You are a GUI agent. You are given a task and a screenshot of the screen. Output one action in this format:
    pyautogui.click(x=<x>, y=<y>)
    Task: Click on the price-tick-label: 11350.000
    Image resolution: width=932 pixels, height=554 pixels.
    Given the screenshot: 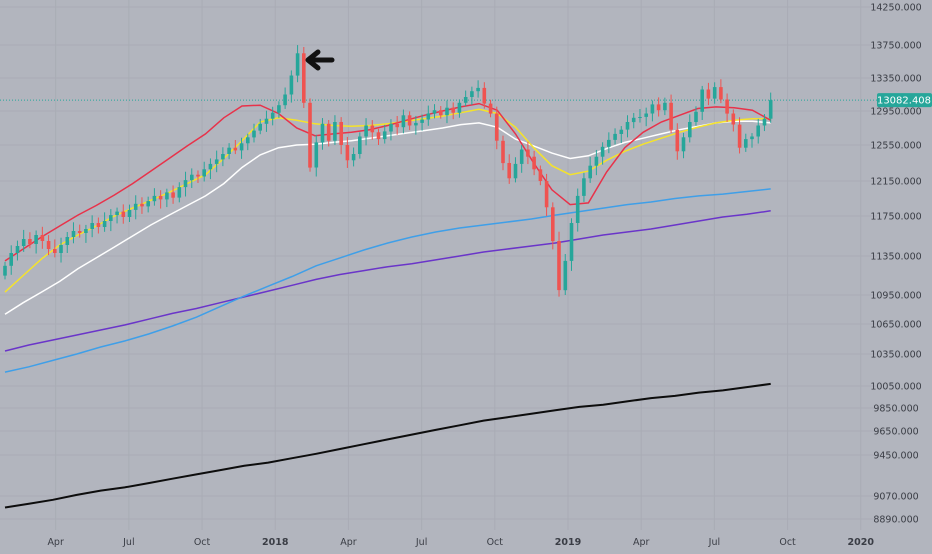 What is the action you would take?
    pyautogui.click(x=895, y=257)
    